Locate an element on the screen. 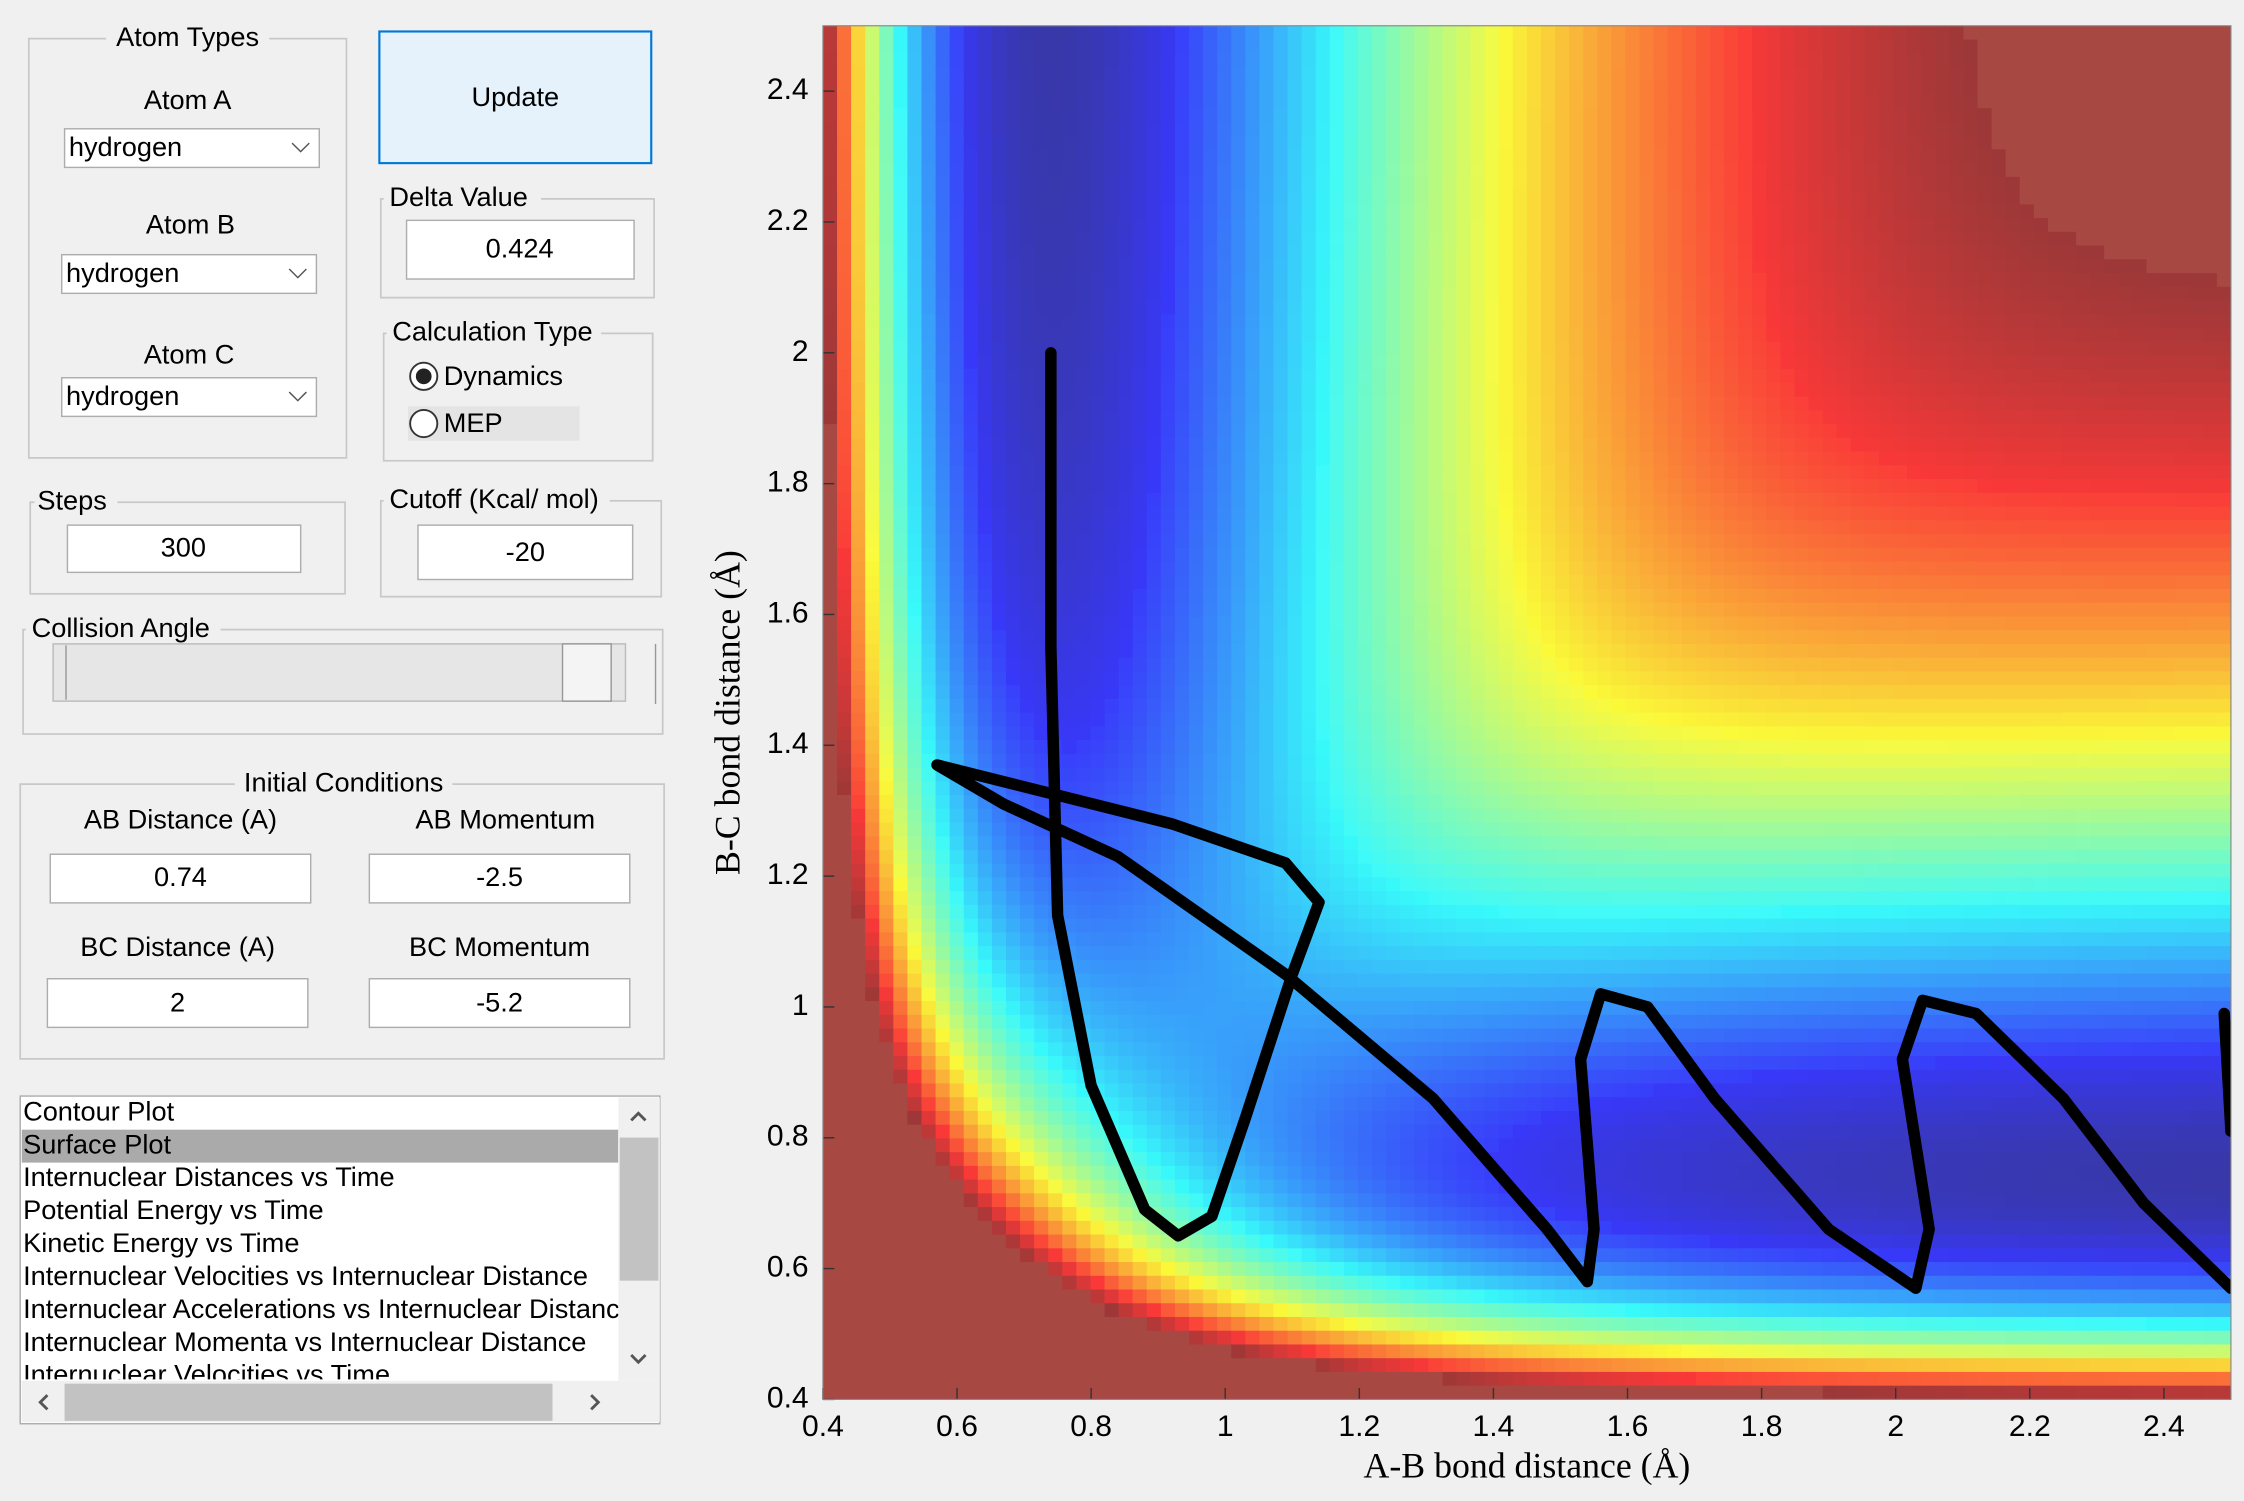  input-value: 2 is located at coordinates (177, 1002).